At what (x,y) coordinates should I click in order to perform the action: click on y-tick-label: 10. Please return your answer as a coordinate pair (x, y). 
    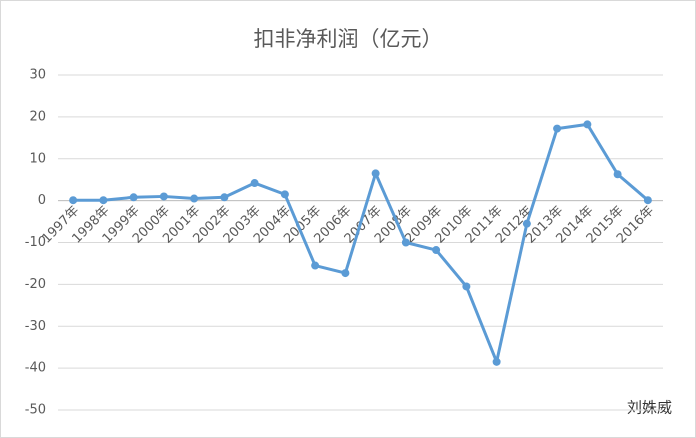
    Looking at the image, I should click on (37, 158).